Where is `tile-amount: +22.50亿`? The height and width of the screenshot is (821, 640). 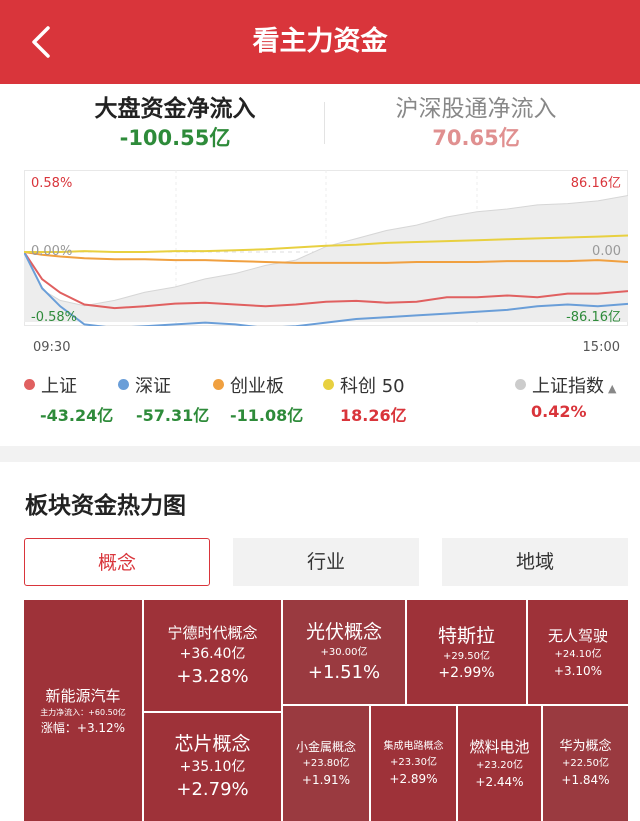 tile-amount: +22.50亿 is located at coordinates (585, 763).